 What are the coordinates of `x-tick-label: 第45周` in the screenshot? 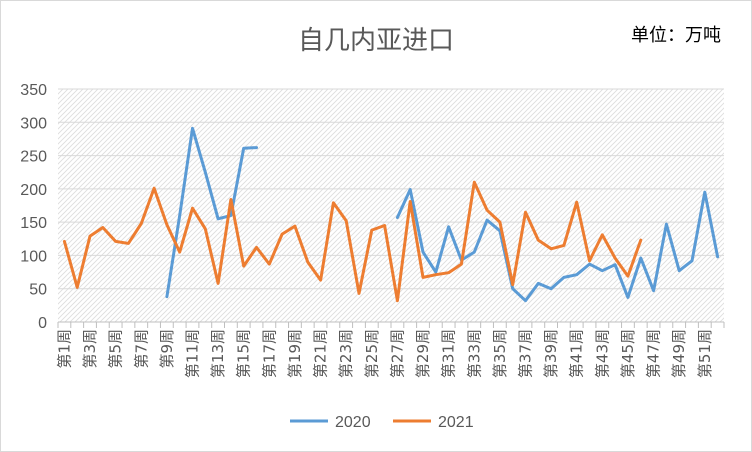 It's located at (628, 353).